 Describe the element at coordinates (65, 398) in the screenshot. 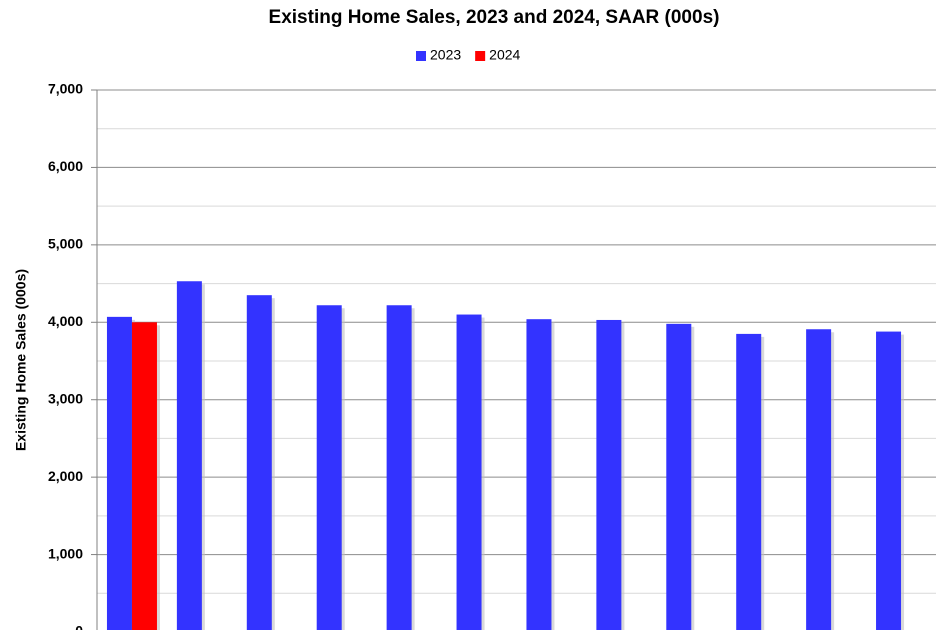

I see `y-tick-label: 3,000` at that location.